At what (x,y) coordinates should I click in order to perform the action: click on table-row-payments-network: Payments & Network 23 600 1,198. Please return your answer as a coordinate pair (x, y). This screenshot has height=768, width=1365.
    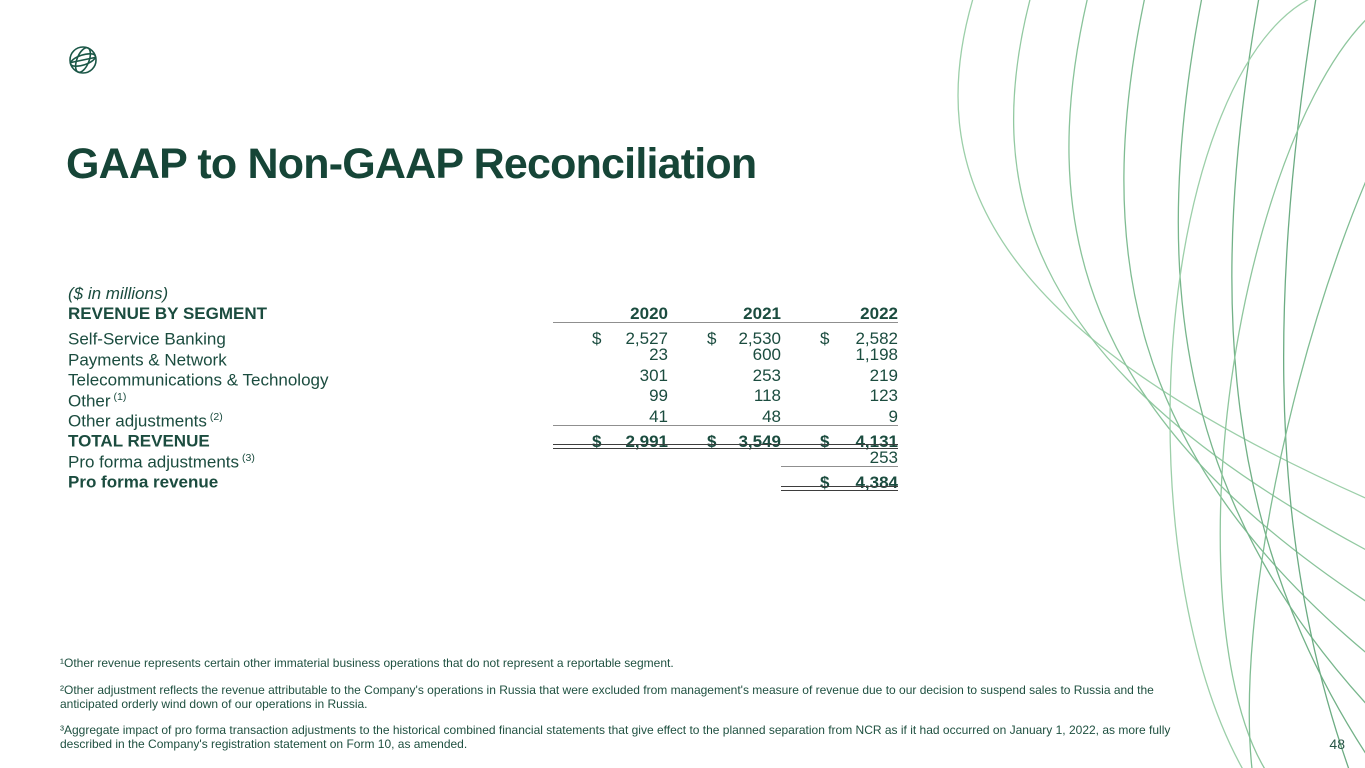
    Looking at the image, I should click on (483, 357).